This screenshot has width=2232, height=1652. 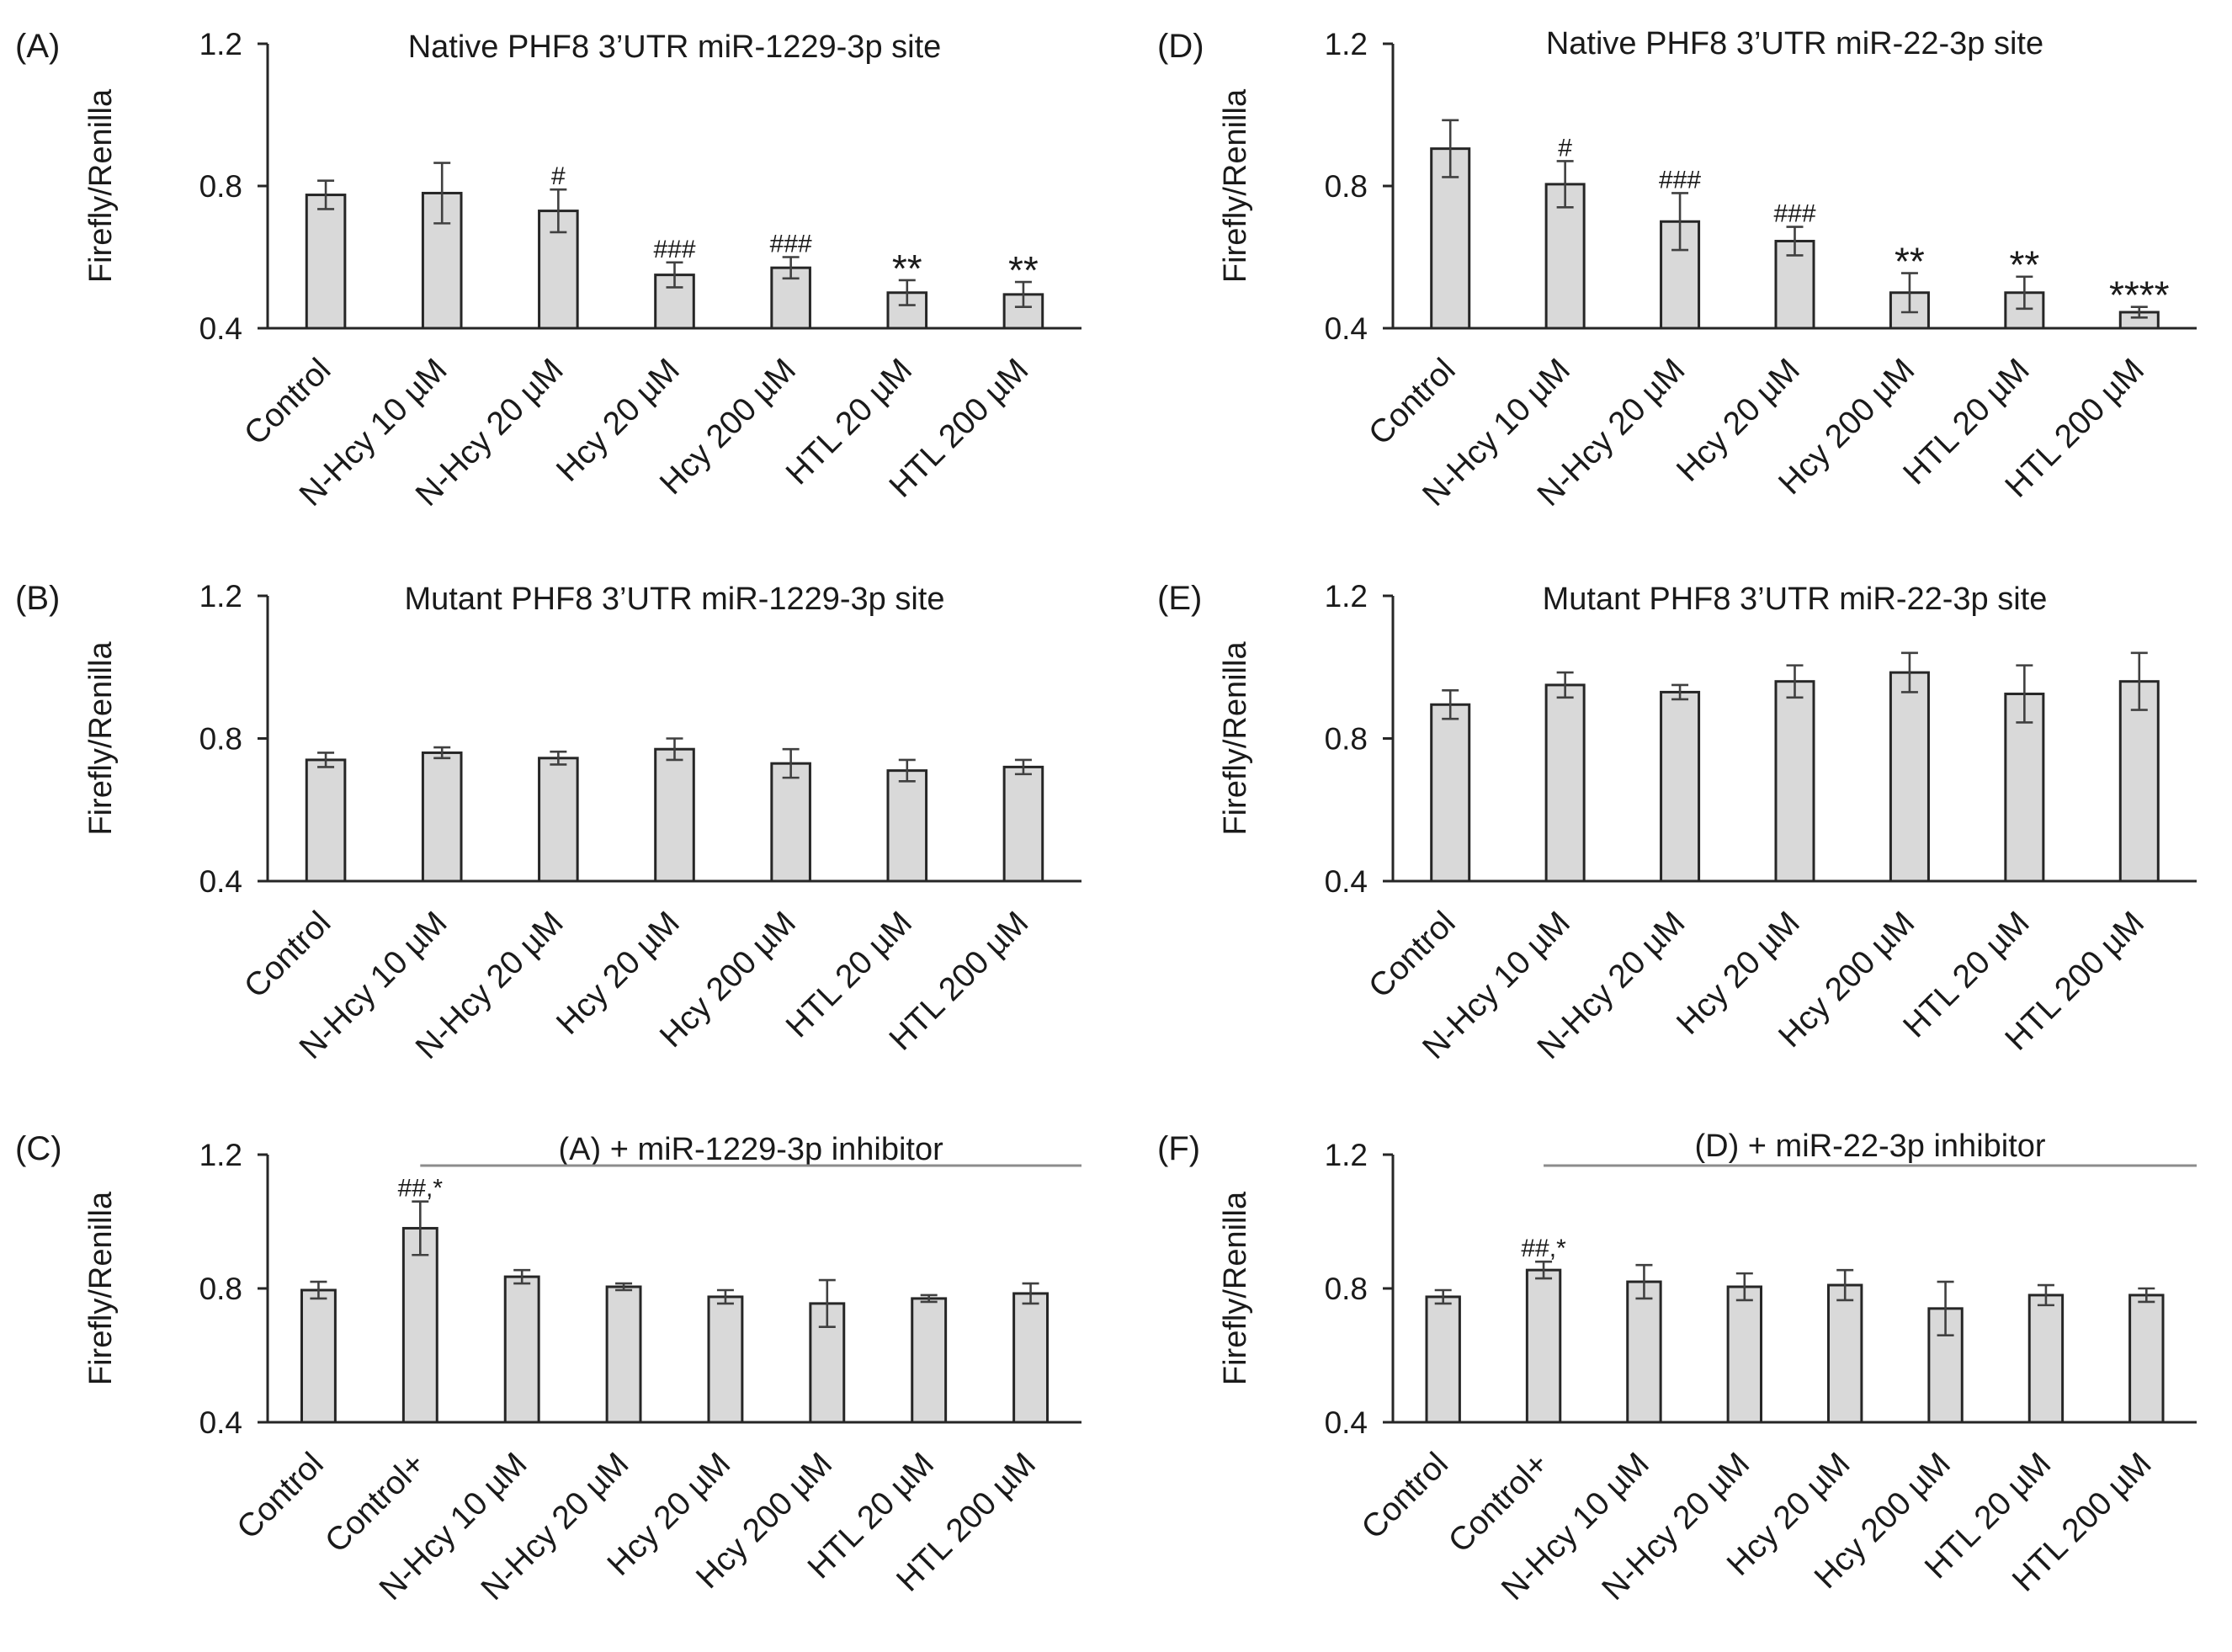 I want to click on chart-title: Mutant PHF8 3’UTR miR-22-3p site, so click(x=1795, y=599).